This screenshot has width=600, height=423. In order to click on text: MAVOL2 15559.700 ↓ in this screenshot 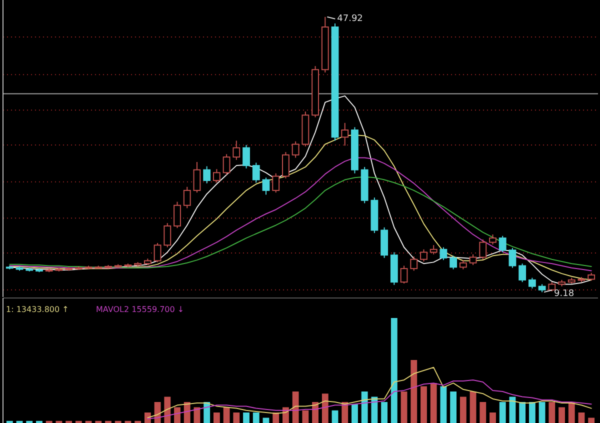, I will do `click(140, 309)`.